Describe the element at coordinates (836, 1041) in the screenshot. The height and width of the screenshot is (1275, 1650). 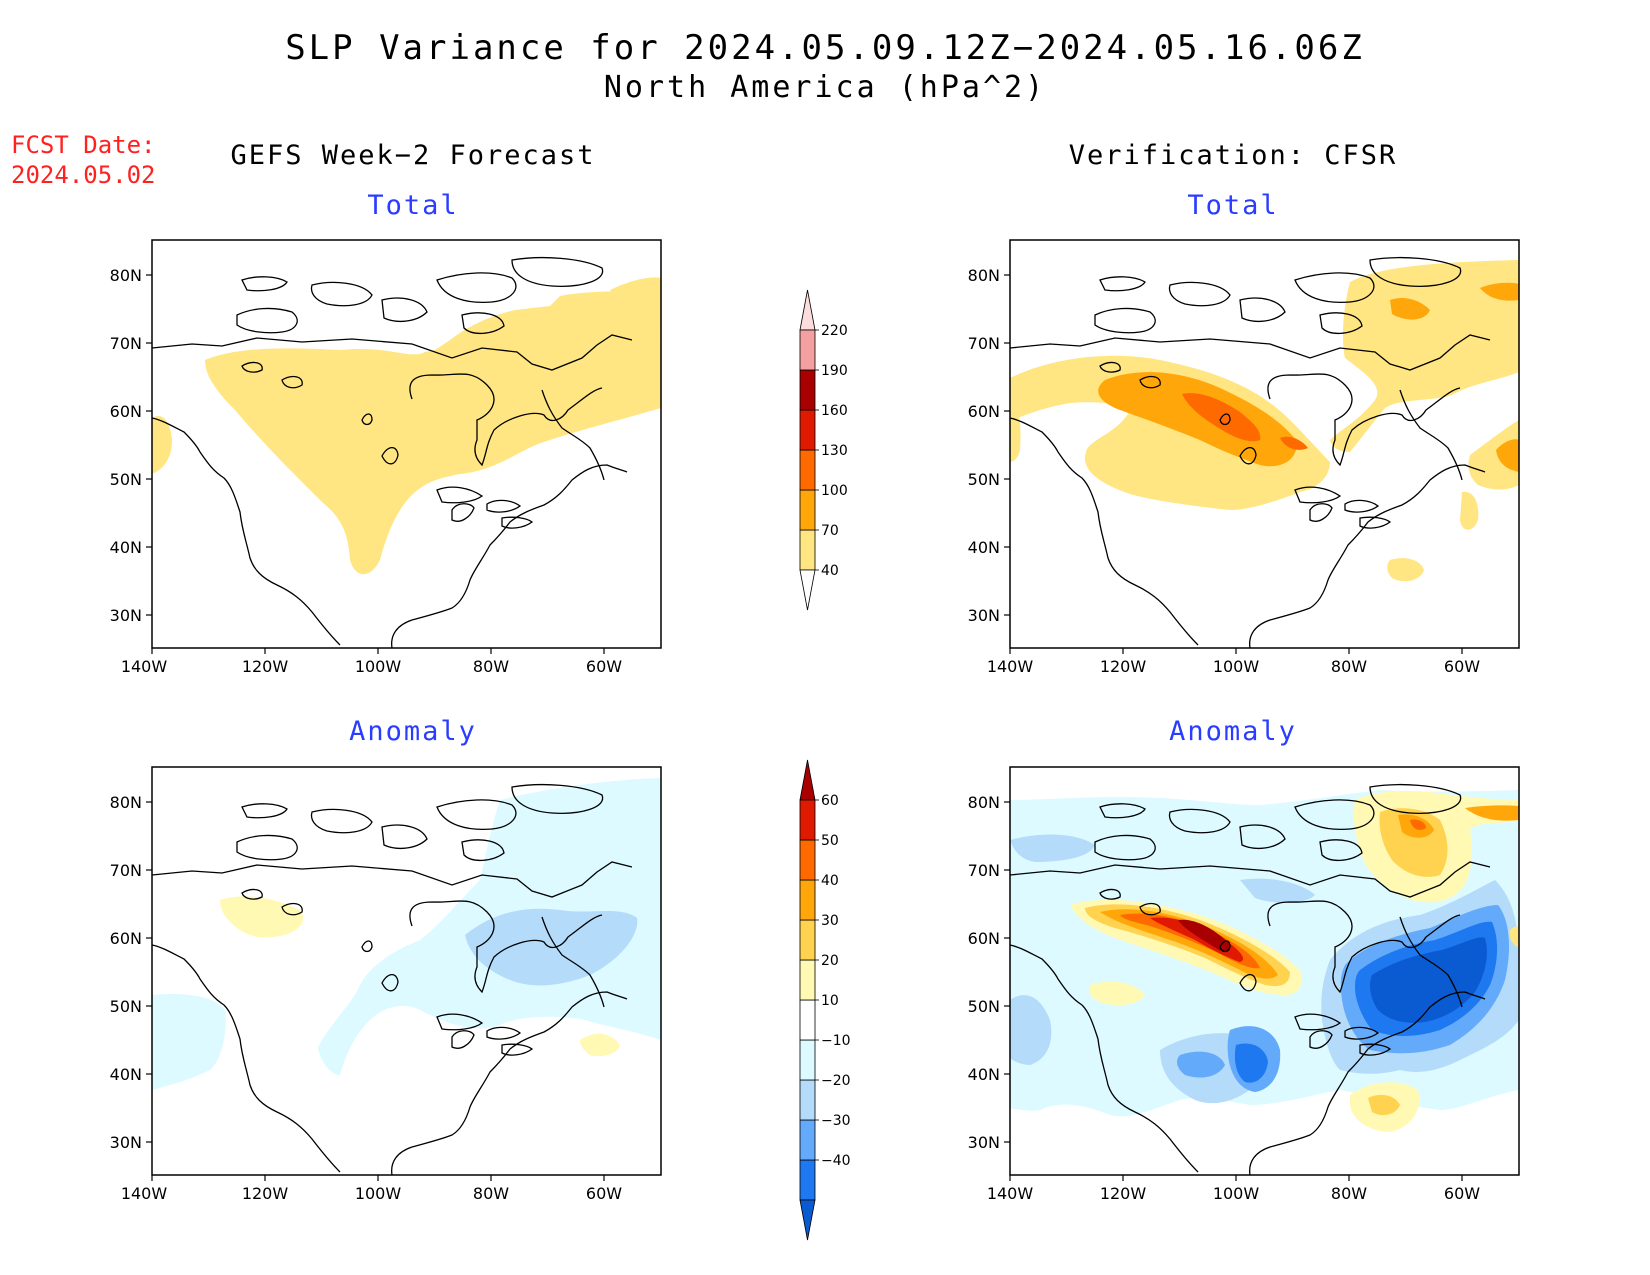
I see `colorbar-anomaly-label-3: −10` at that location.